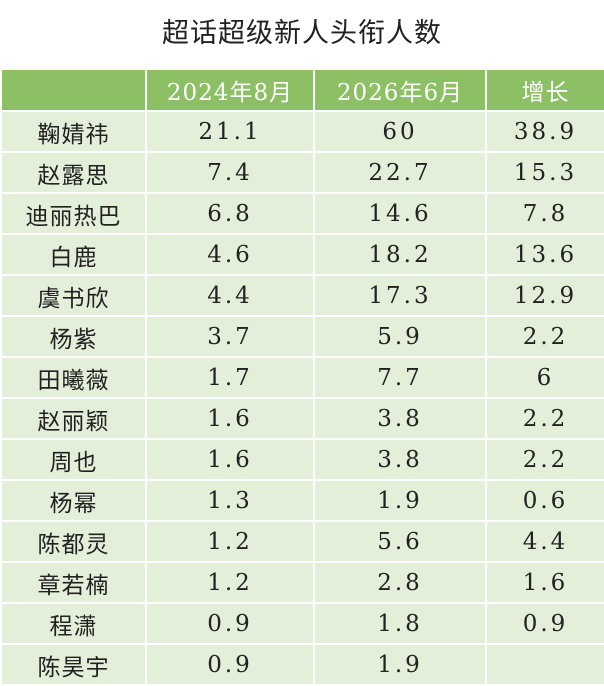  I want to click on cell-value: 4.6, so click(230, 254).